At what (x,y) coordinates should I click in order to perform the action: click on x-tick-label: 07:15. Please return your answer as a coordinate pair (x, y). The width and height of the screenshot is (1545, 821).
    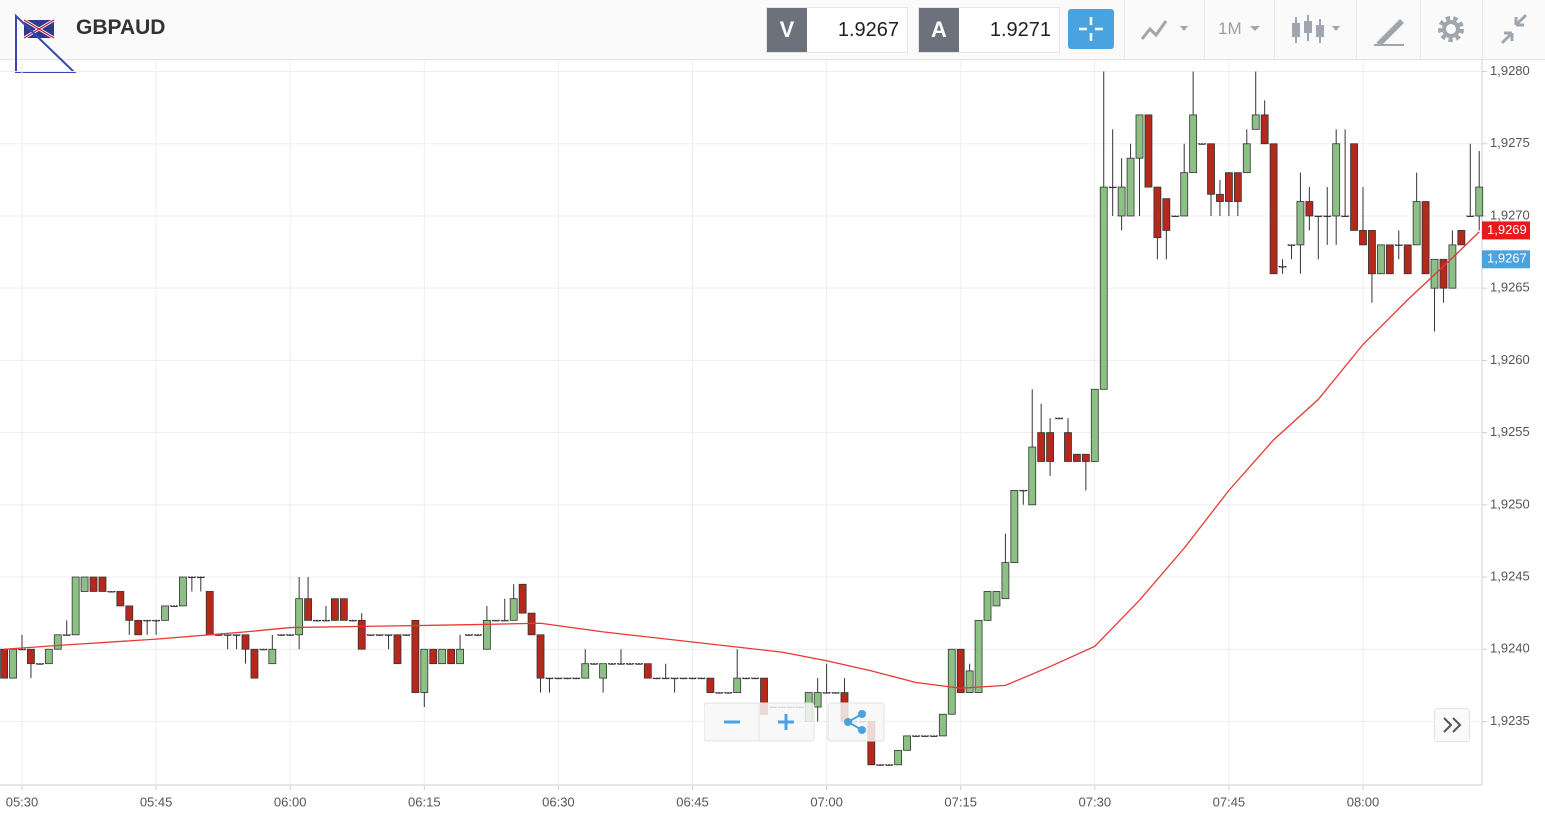
    Looking at the image, I should click on (960, 801).